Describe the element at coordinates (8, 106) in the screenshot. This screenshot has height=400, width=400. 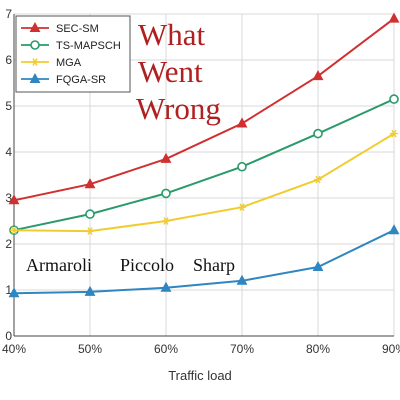
I see `y-tick-label: 5` at that location.